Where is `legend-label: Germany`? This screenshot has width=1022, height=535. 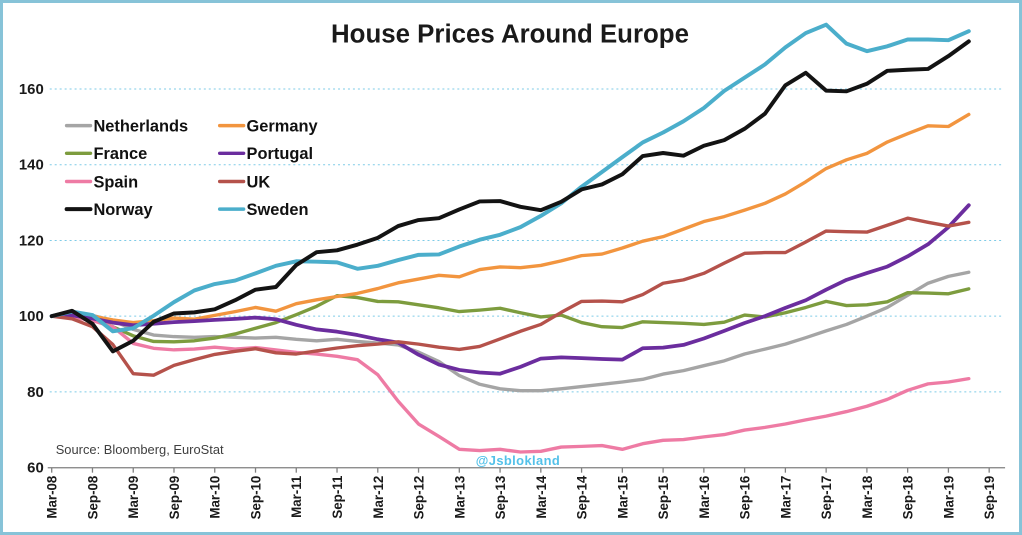 legend-label: Germany is located at coordinates (282, 127).